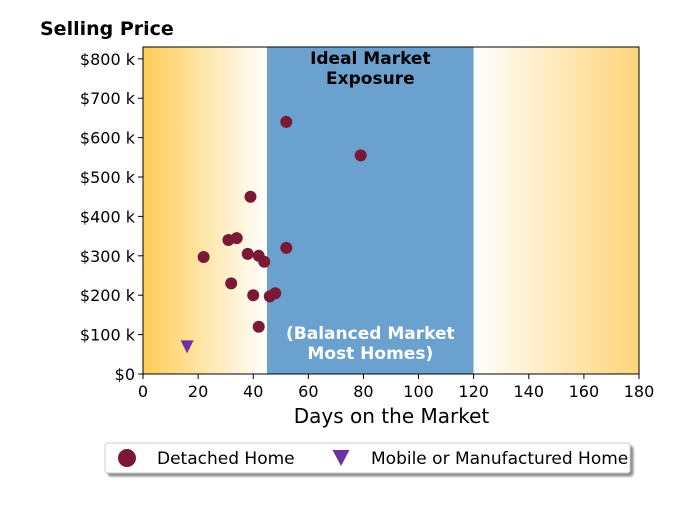 Image resolution: width=695 pixels, height=513 pixels. I want to click on zone-label-bottom-line-1: Most Homes), so click(370, 354).